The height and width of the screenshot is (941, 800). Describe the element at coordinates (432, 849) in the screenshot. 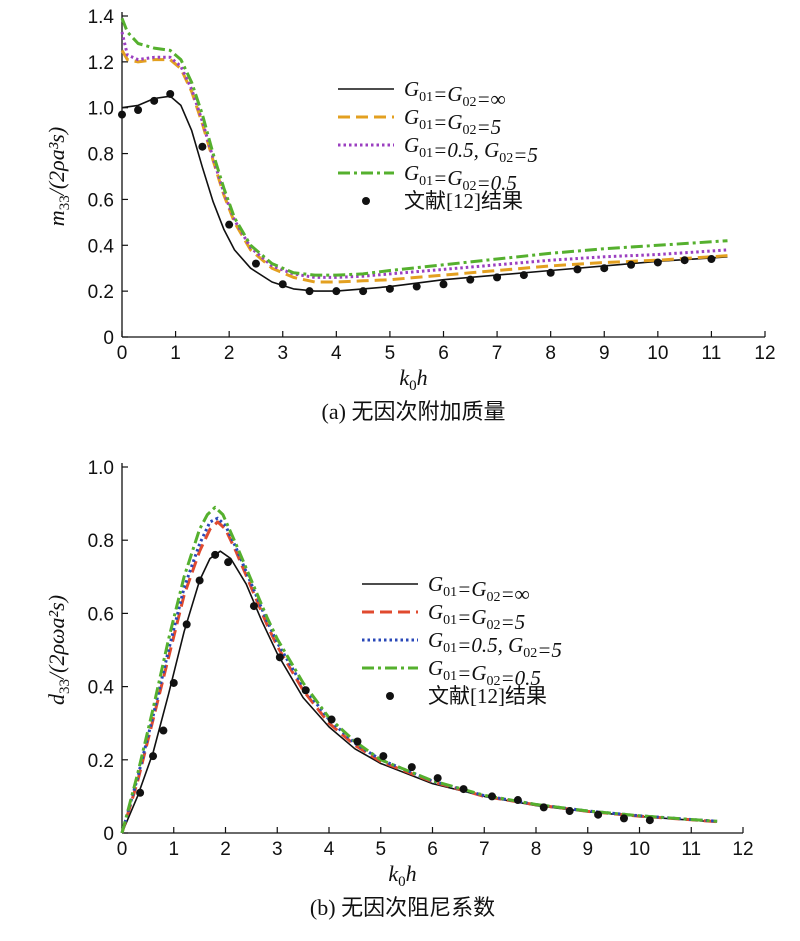

I see `x-tick-label: 6` at that location.